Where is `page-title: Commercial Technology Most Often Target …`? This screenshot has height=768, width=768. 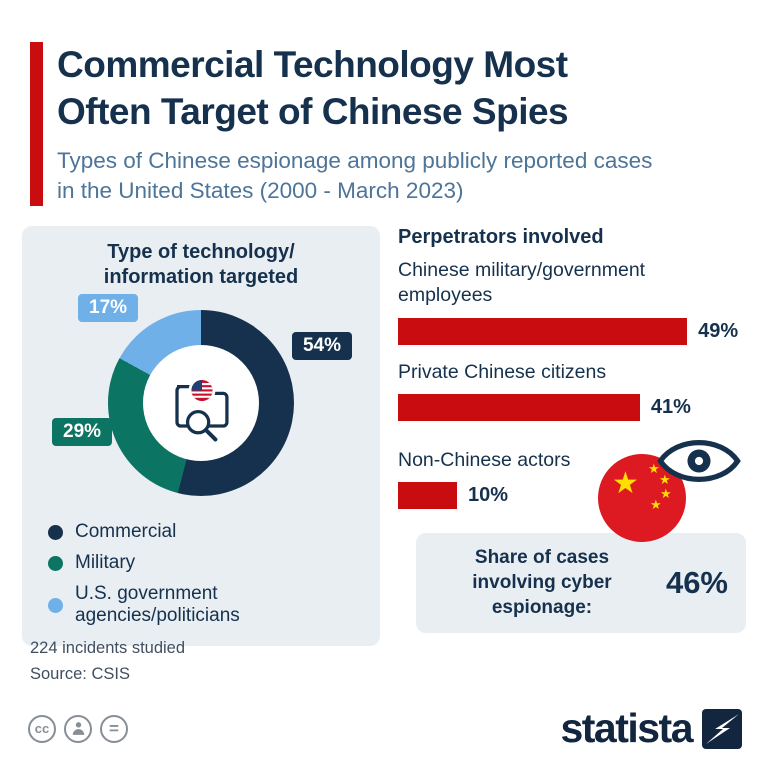 page-title: Commercial Technology Most Often Target … is located at coordinates (363, 89).